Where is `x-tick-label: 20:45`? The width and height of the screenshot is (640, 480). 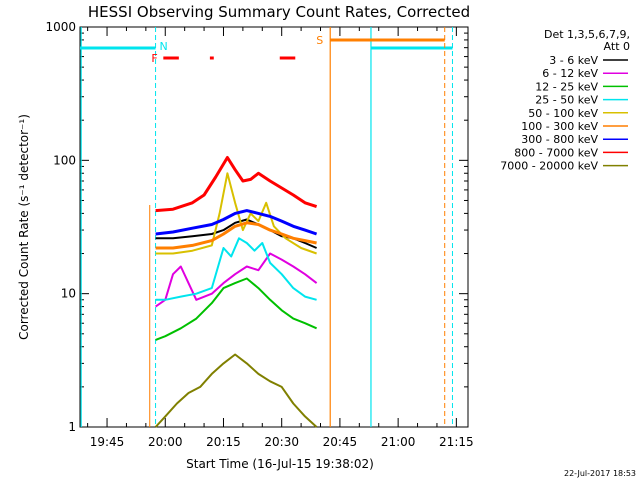 x-tick-label: 20:45 is located at coordinates (340, 442).